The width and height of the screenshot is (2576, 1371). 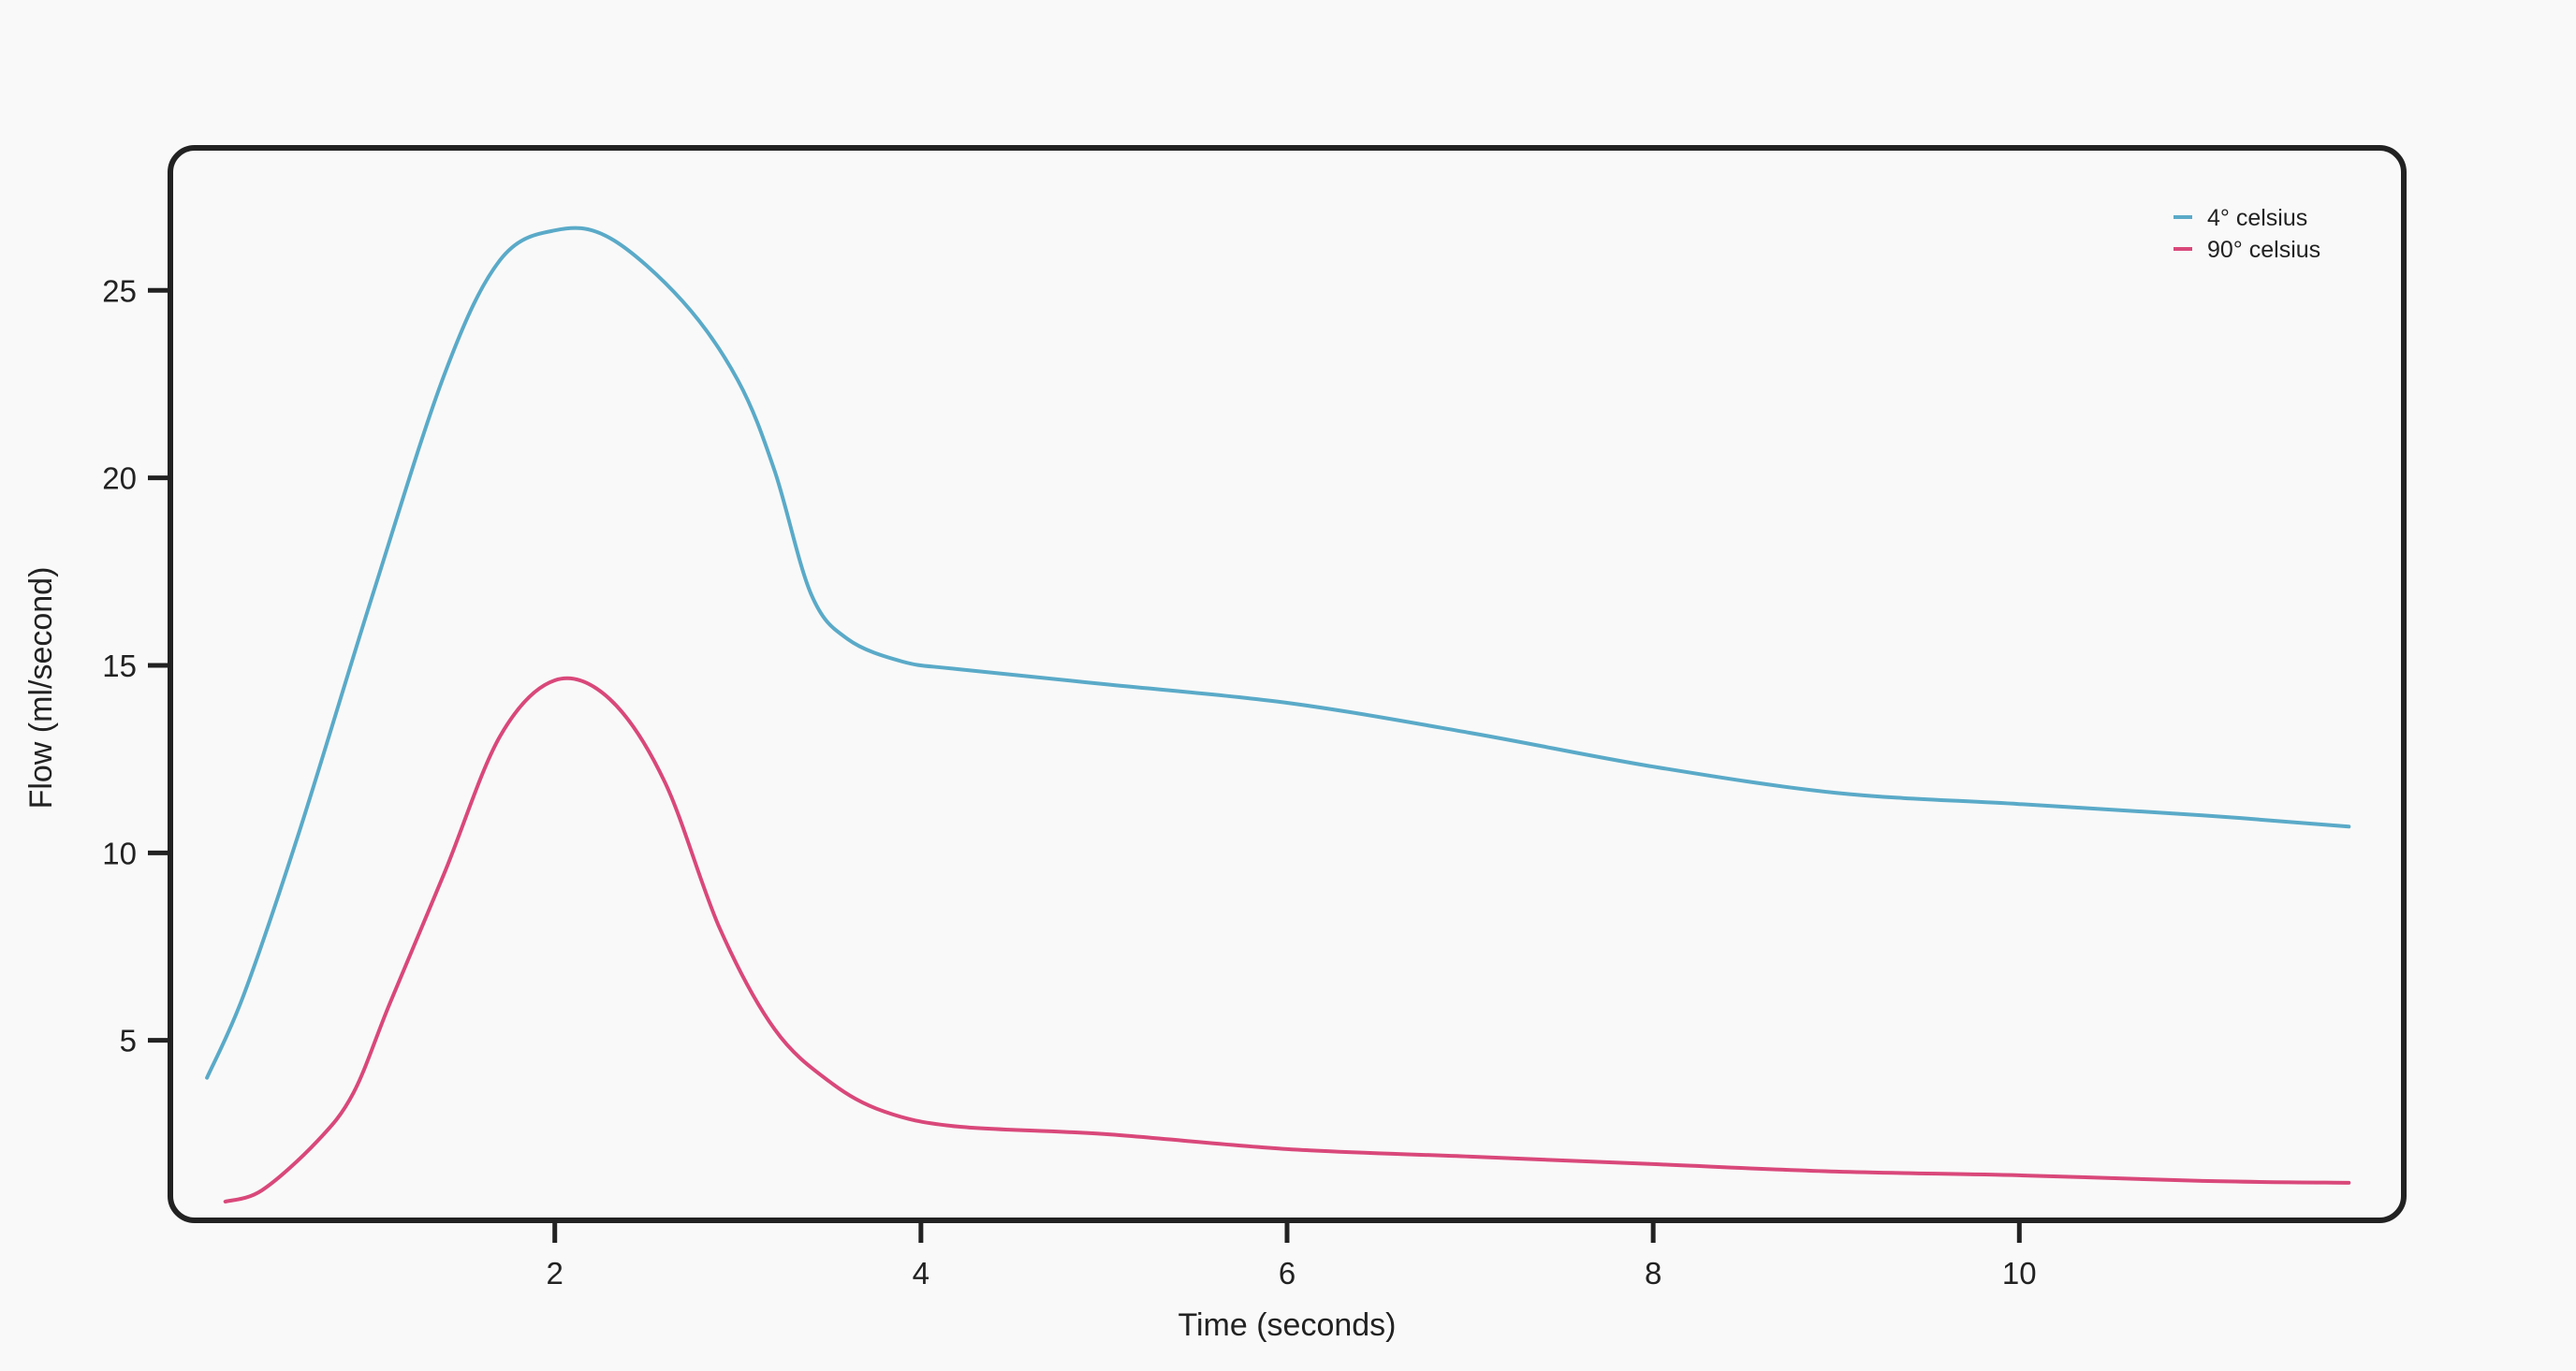 I want to click on y-axis-ticks: 5 10 15 20 25, so click(x=136, y=665).